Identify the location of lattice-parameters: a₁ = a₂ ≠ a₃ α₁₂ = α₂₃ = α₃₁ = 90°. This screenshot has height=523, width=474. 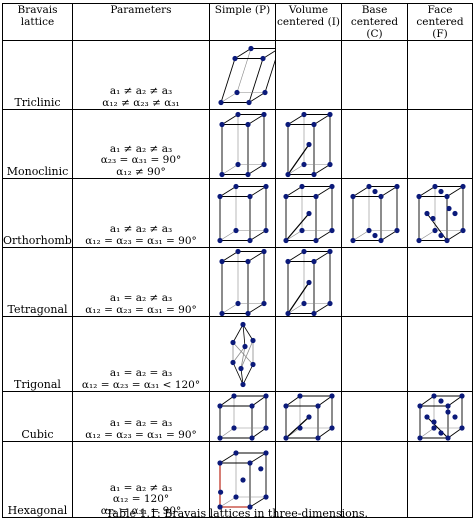
(141, 282).